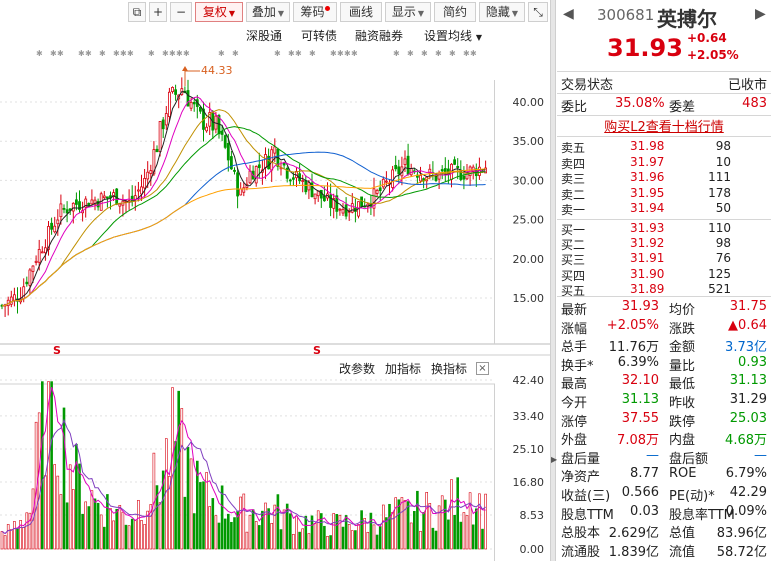  I want to click on ask-row: 卖一 31.94 50, so click(664, 209).